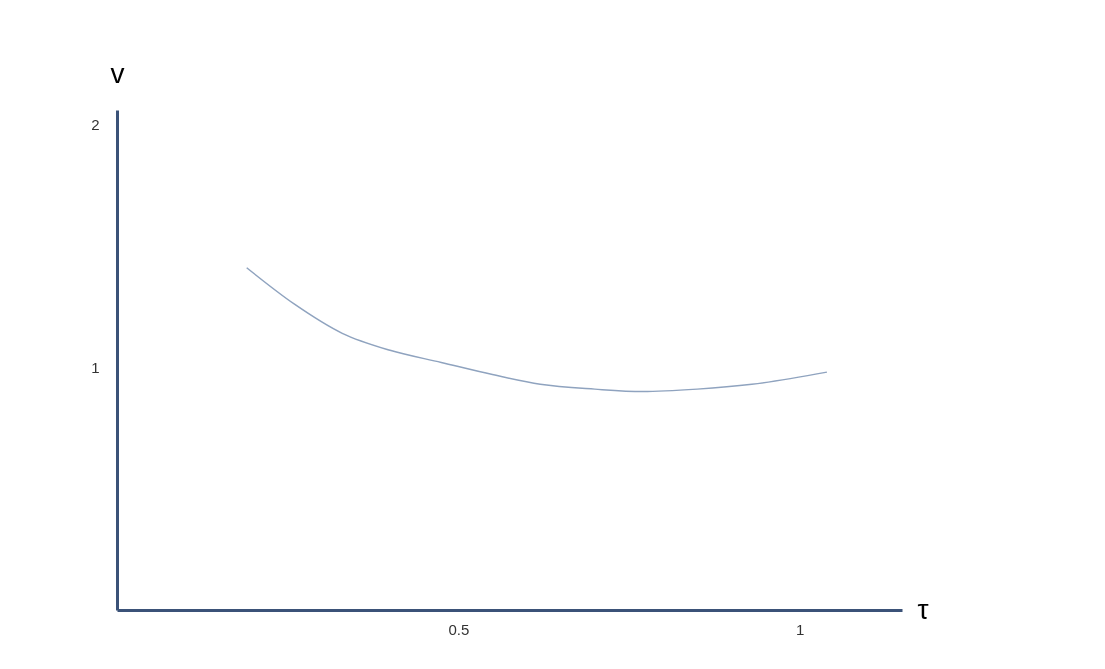 The image size is (1105, 669). I want to click on y-tick-label: 2, so click(95, 125).